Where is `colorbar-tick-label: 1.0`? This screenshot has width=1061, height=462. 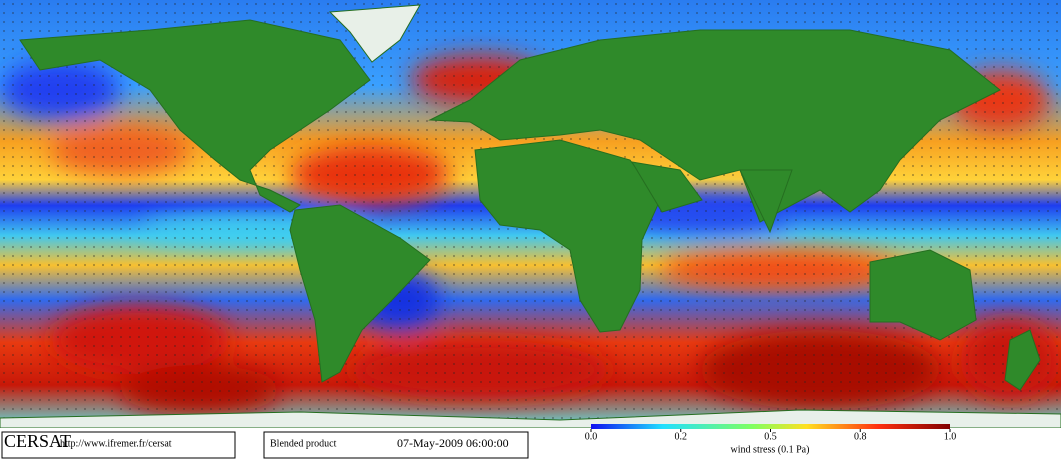 colorbar-tick-label: 1.0 is located at coordinates (950, 436).